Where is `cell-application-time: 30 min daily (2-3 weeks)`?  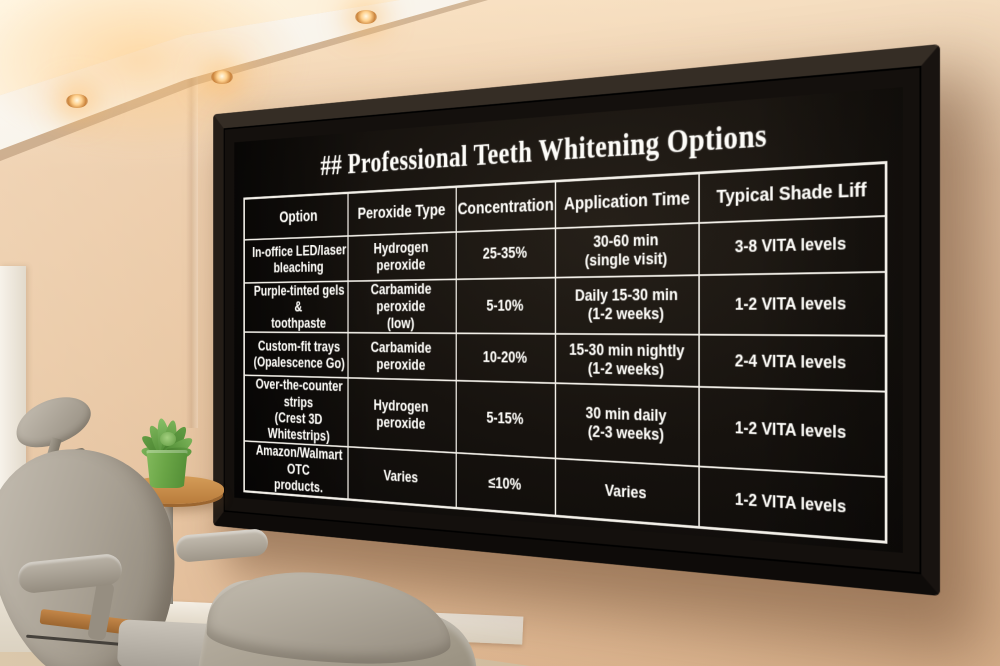 cell-application-time: 30 min daily (2-3 weeks) is located at coordinates (627, 425).